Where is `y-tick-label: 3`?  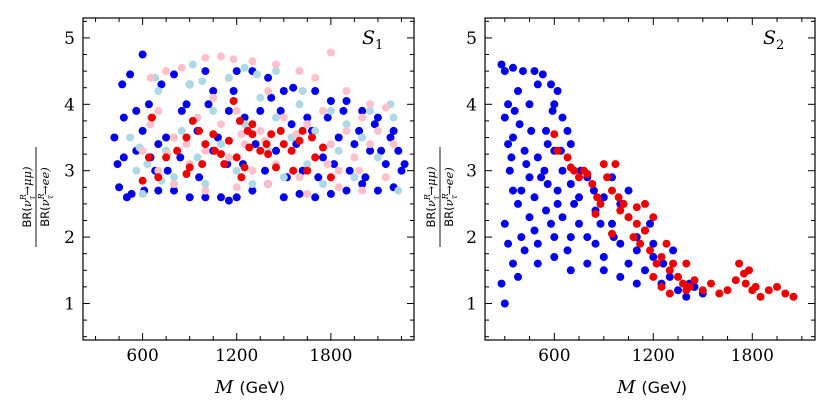
y-tick-label: 3 is located at coordinates (69, 172).